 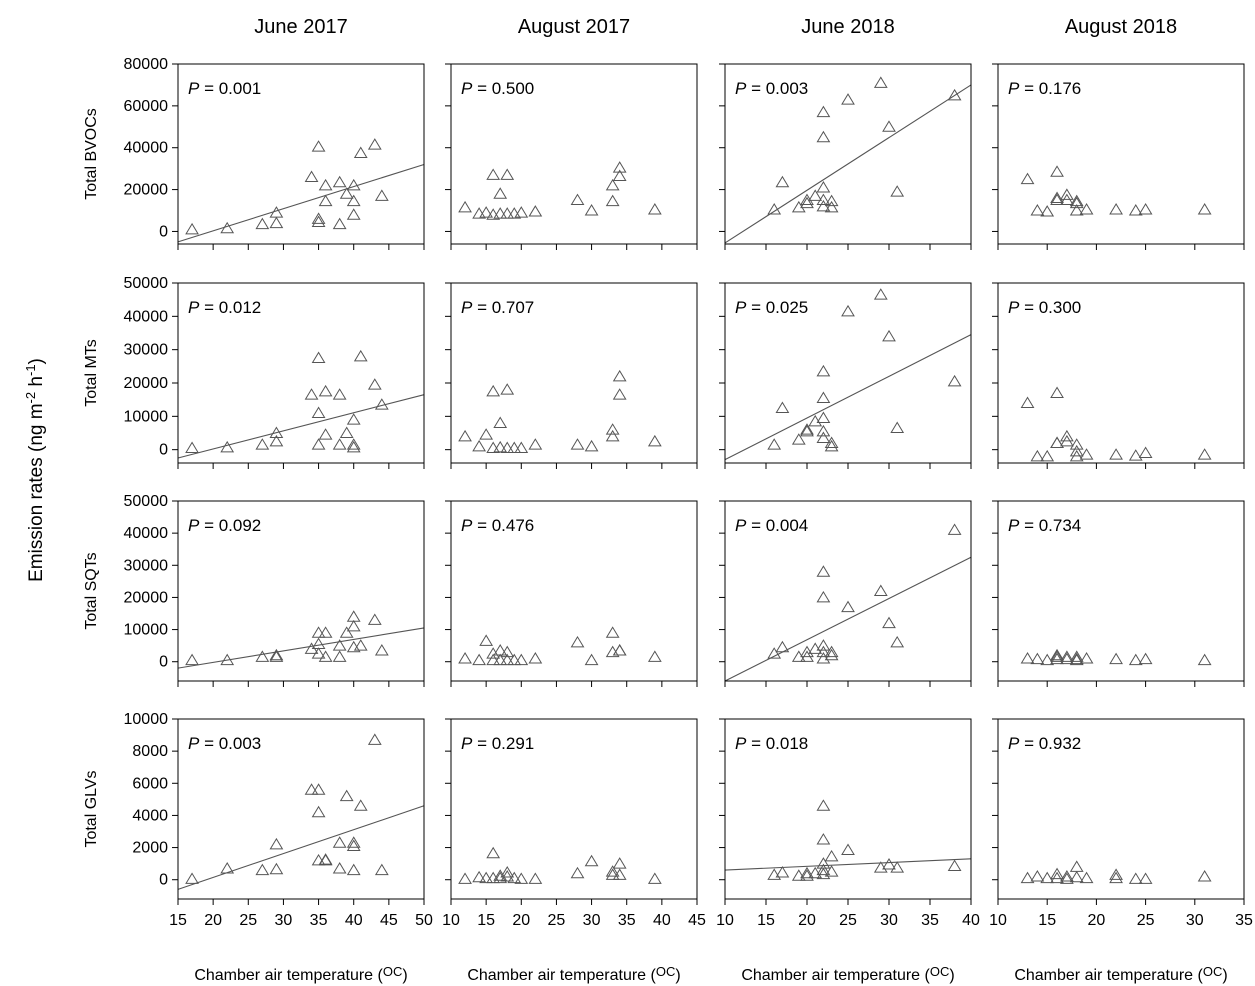 What do you see at coordinates (224, 525) in the screenshot?
I see `p-value-label: P = 0.092` at bounding box center [224, 525].